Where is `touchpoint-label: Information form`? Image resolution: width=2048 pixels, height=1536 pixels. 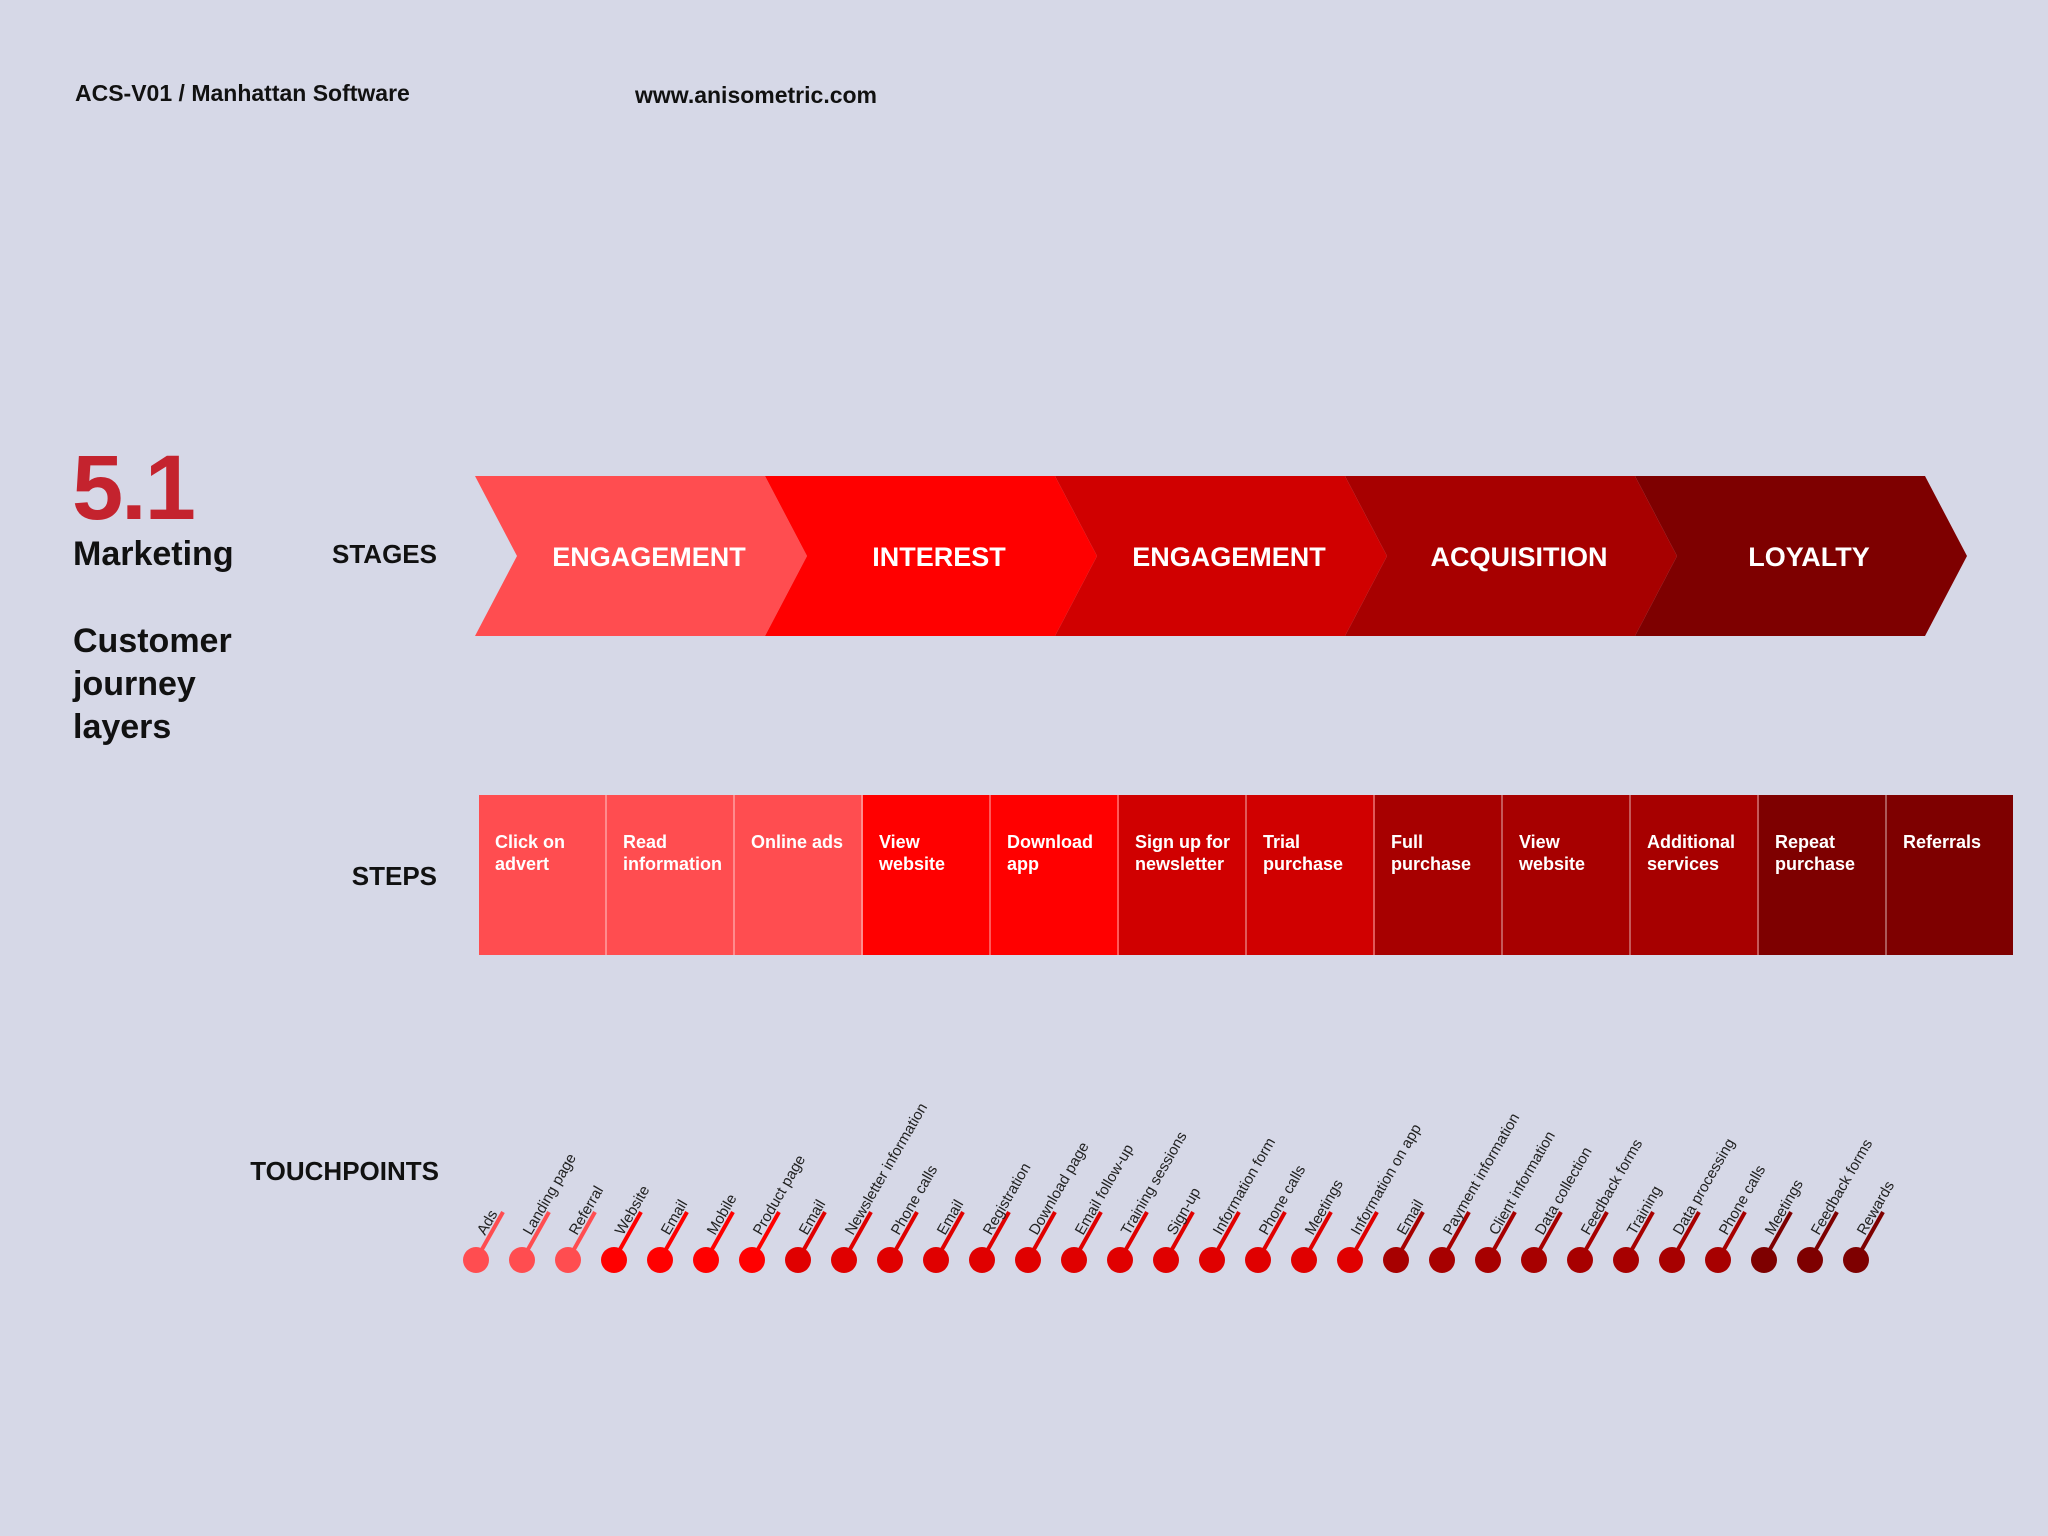 touchpoint-label: Information form is located at coordinates (1244, 1186).